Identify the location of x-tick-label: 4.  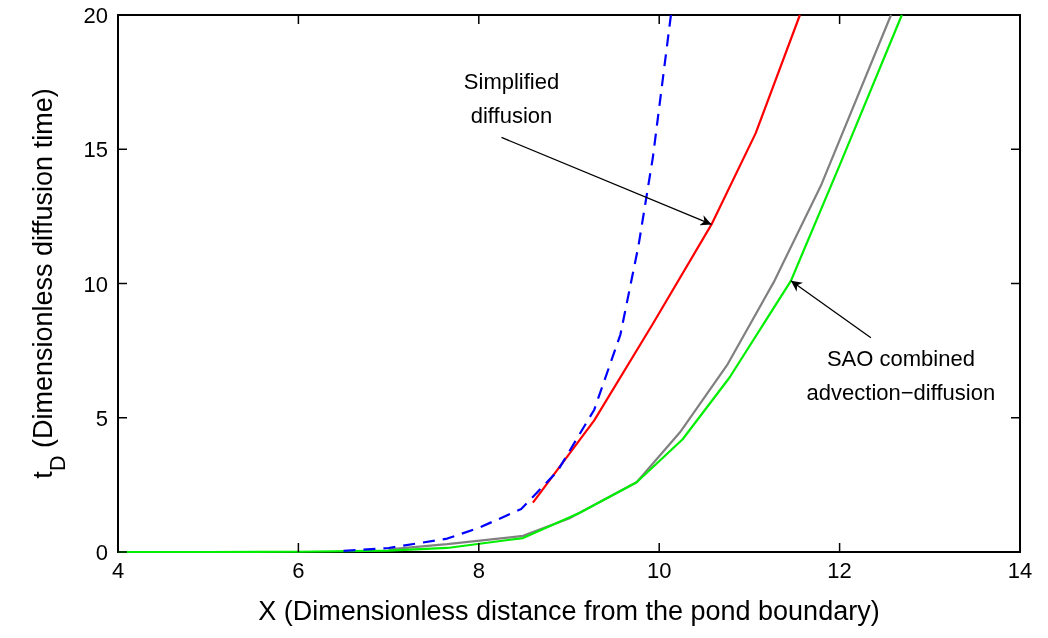
(118, 570).